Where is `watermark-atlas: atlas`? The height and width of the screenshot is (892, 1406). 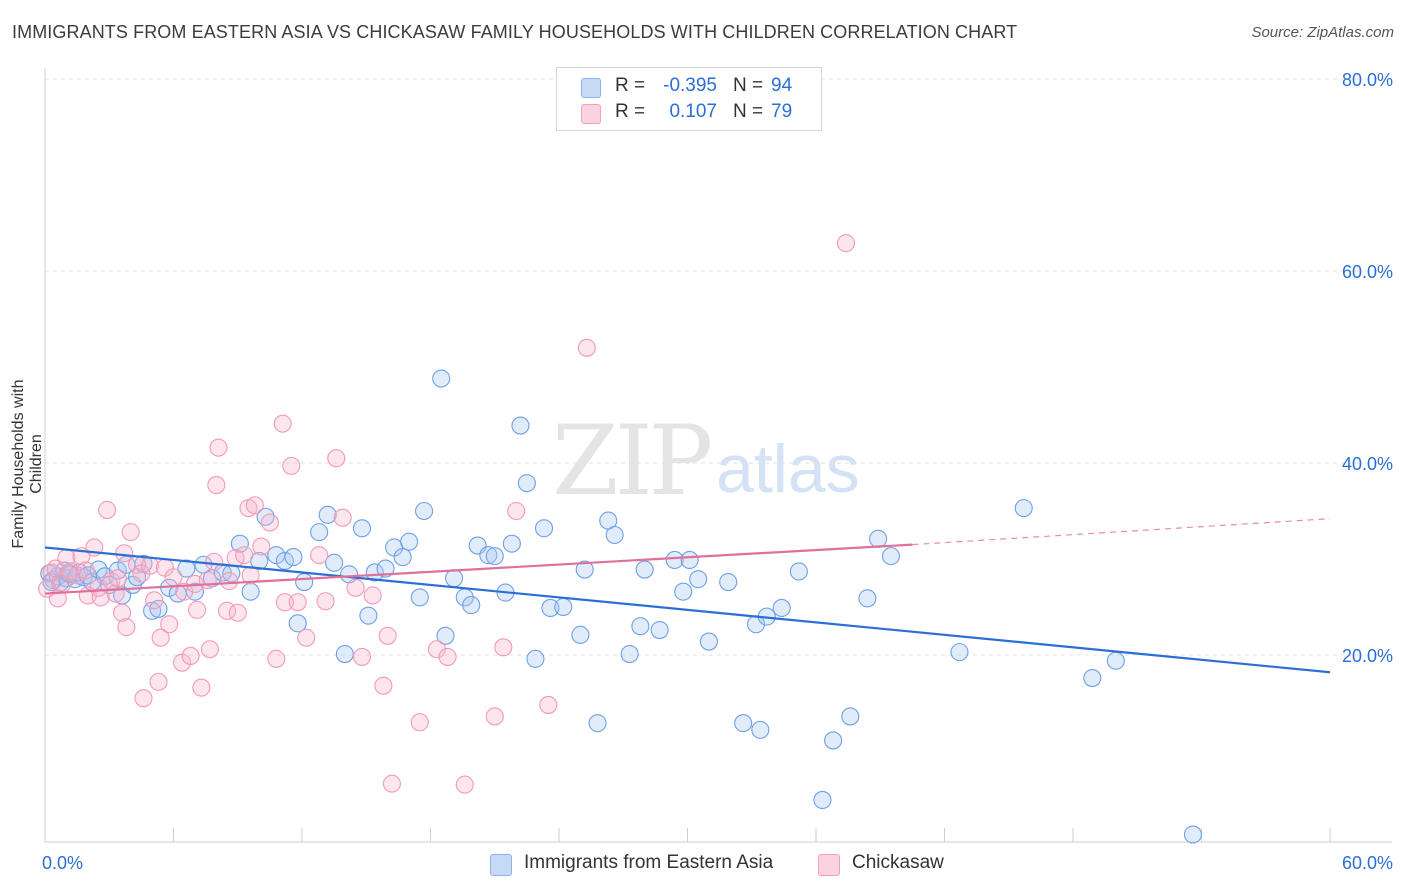
watermark-atlas: atlas is located at coordinates (788, 469).